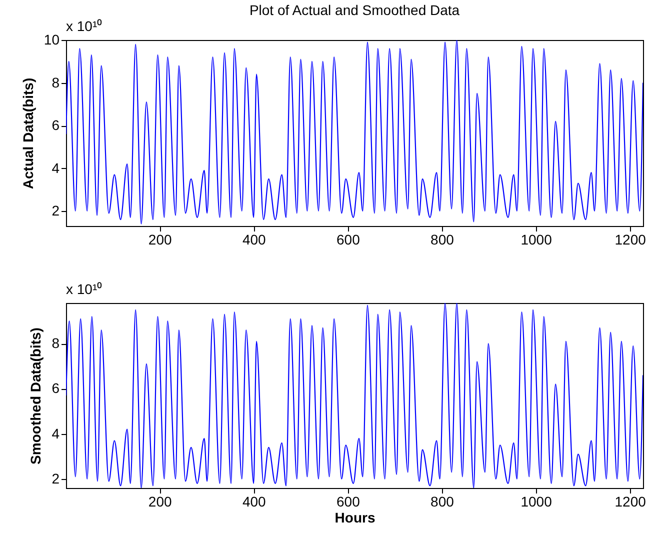  I want to click on y-axis-title: Actual Data(bits), so click(28, 134).